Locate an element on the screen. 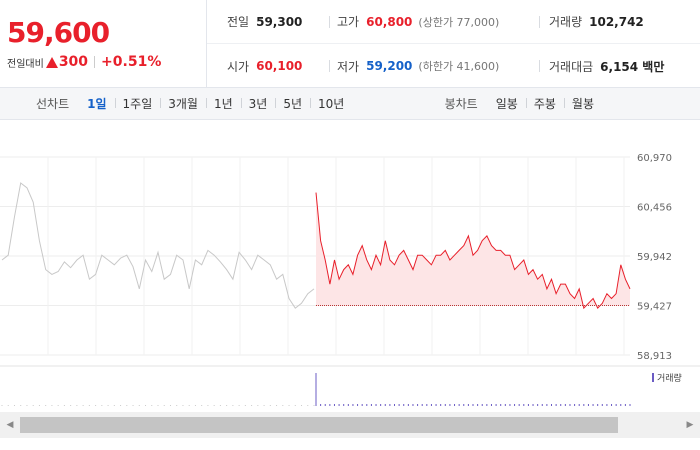 The width and height of the screenshot is (700, 450). open-cell: 시가 60,100 is located at coordinates (268, 66).